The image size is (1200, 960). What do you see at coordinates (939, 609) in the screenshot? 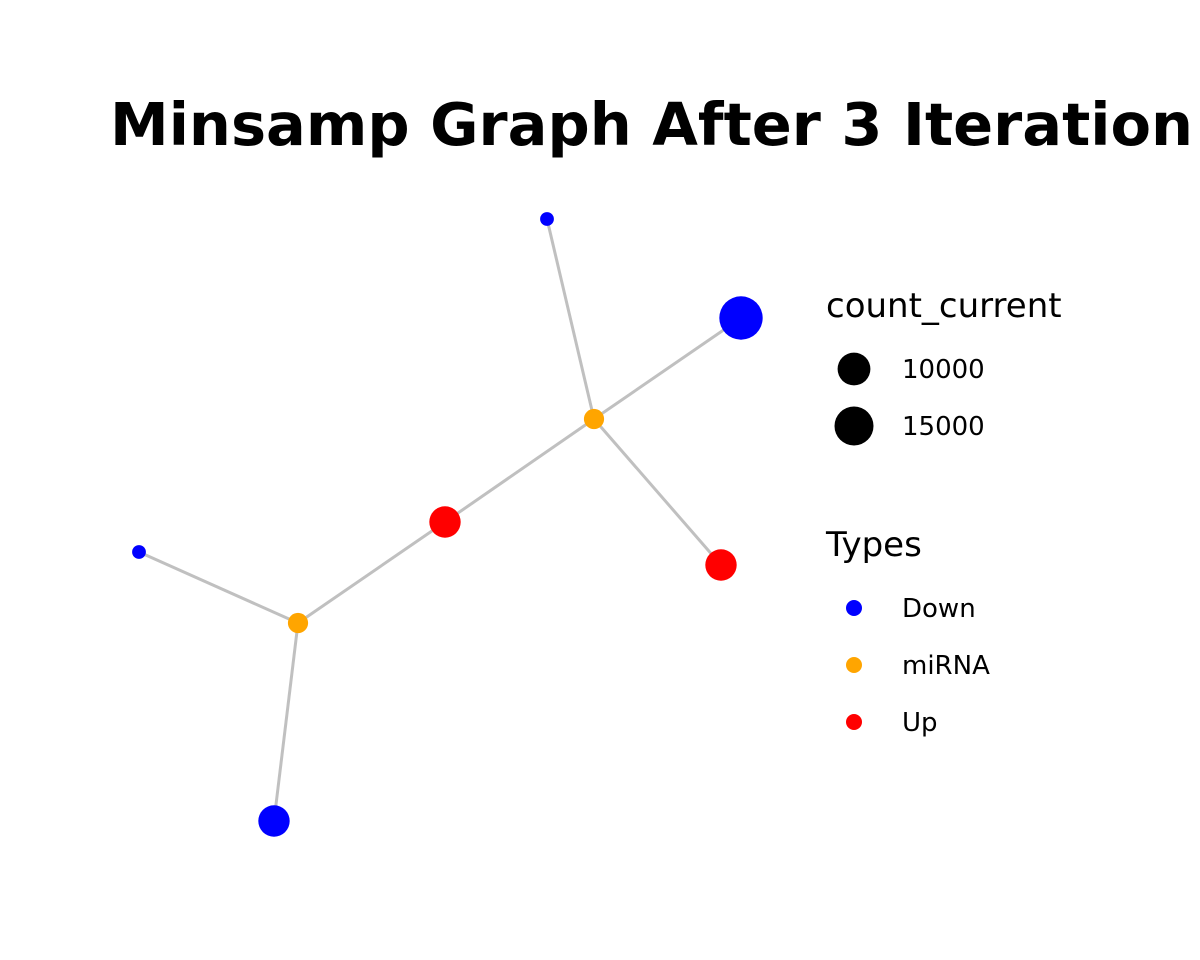
I see `color-legend-label-down: Down` at bounding box center [939, 609].